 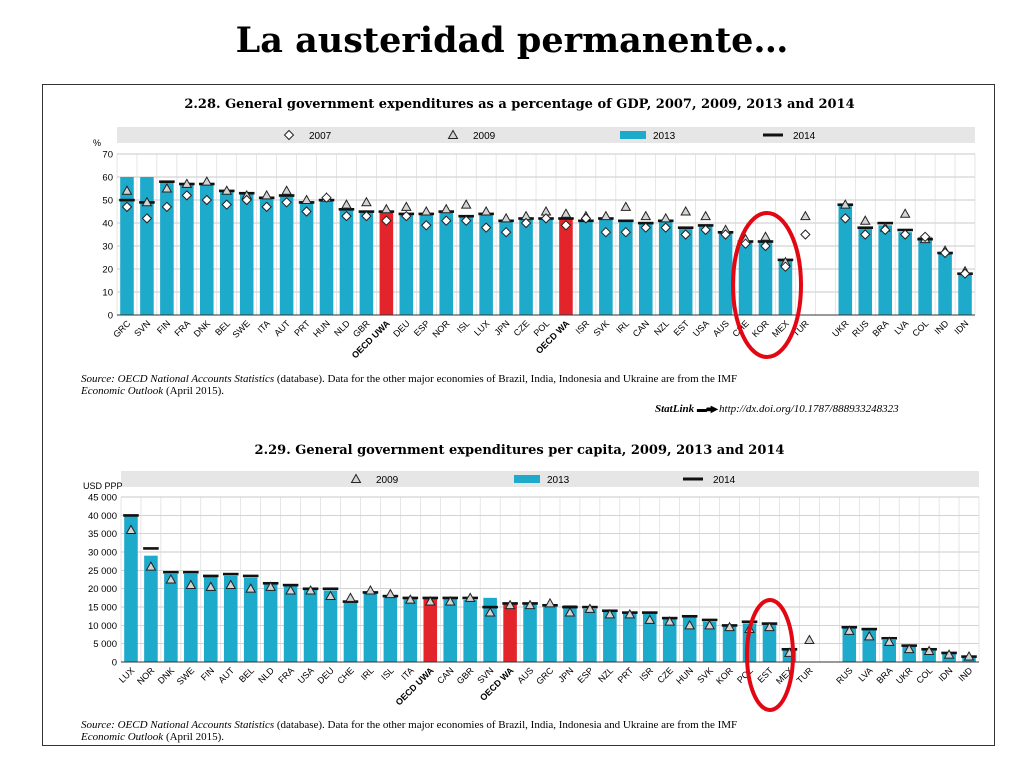 I want to click on category-UKR, so click(x=845, y=257).